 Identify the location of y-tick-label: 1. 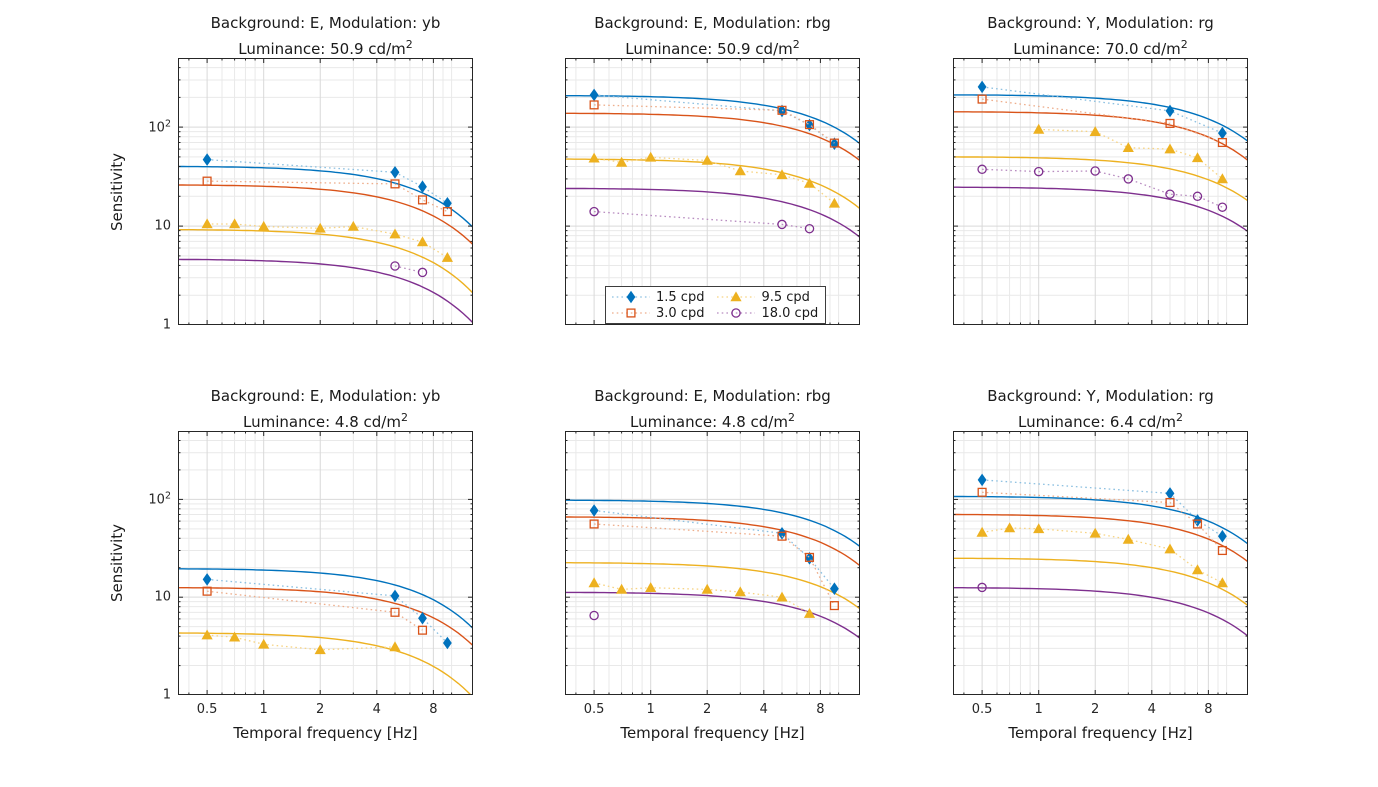
(166, 695).